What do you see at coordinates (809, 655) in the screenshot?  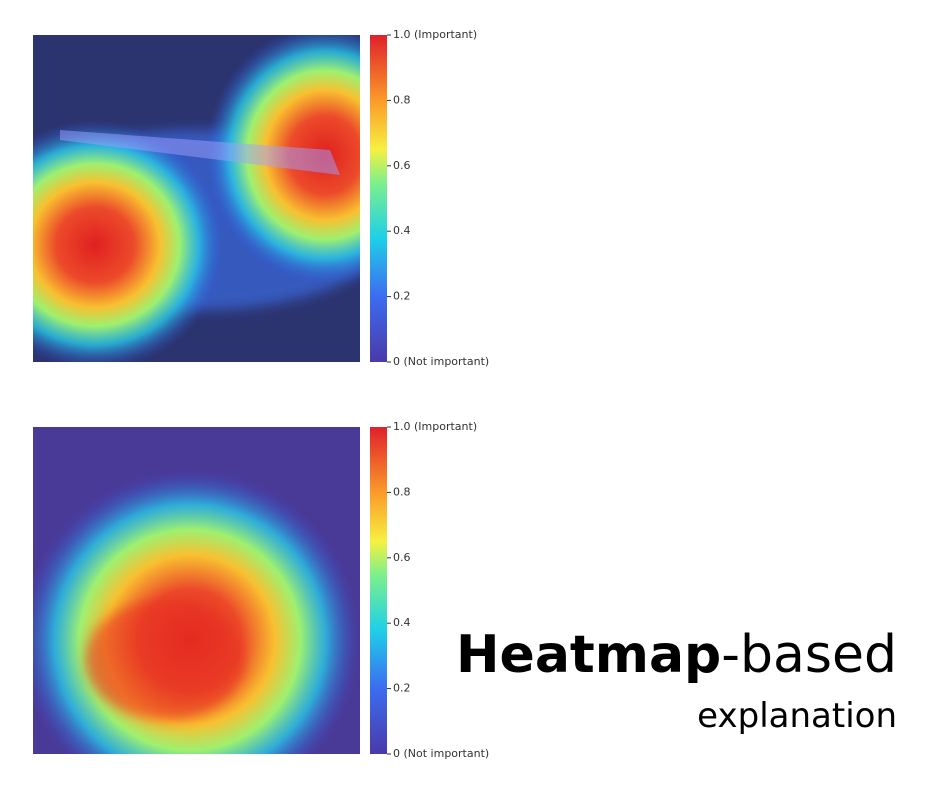 I see `caption-rest: -based` at bounding box center [809, 655].